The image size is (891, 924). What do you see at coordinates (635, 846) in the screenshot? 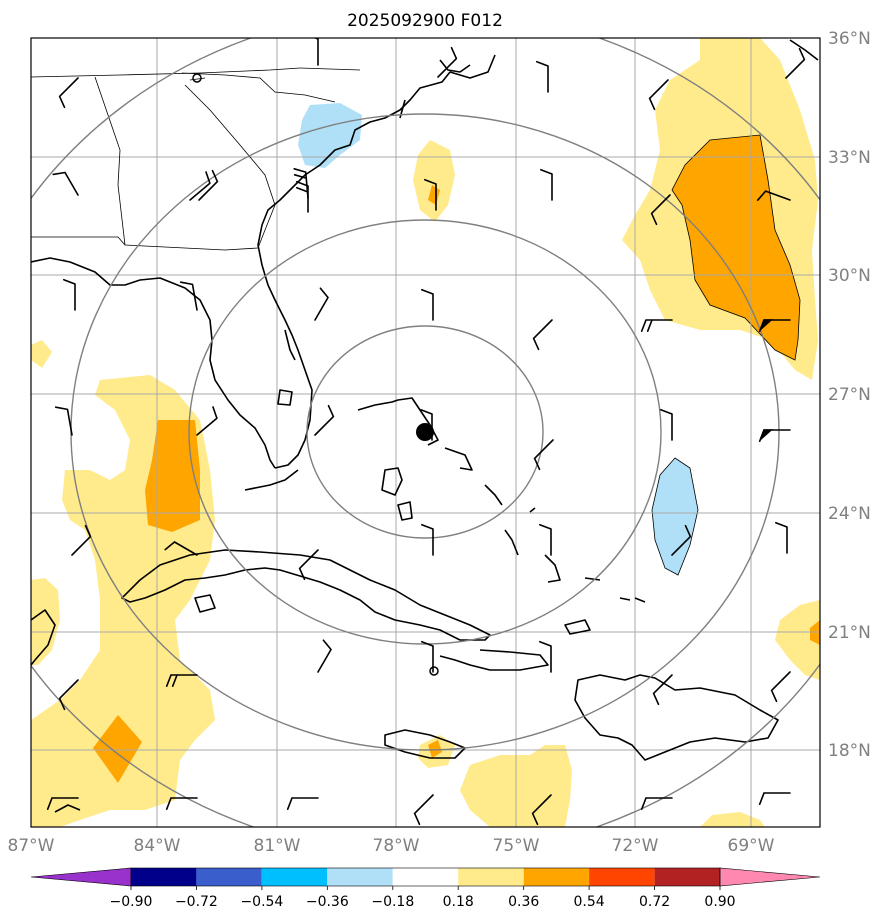
I see `lon-tick-label: 72°W` at bounding box center [635, 846].